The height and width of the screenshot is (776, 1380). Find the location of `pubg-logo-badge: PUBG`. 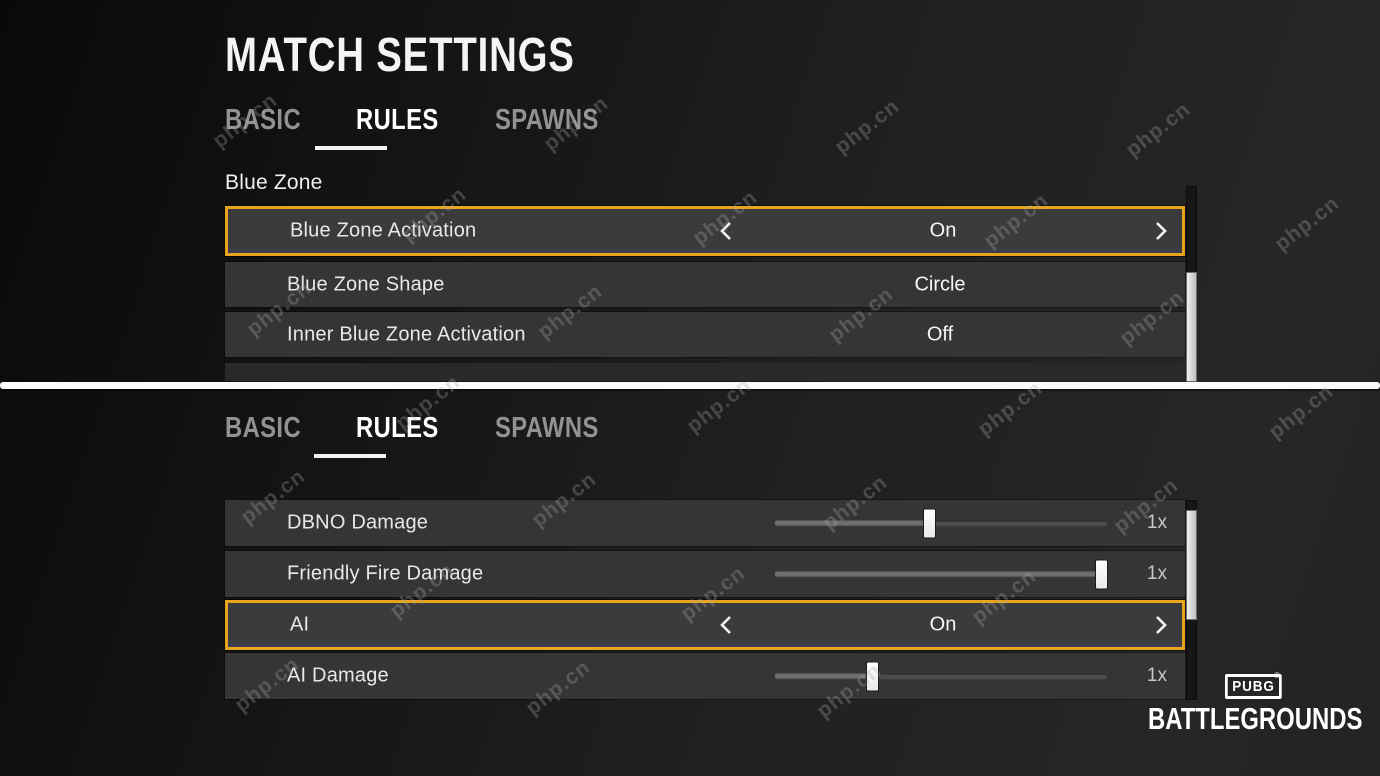

pubg-logo-badge: PUBG is located at coordinates (1254, 686).